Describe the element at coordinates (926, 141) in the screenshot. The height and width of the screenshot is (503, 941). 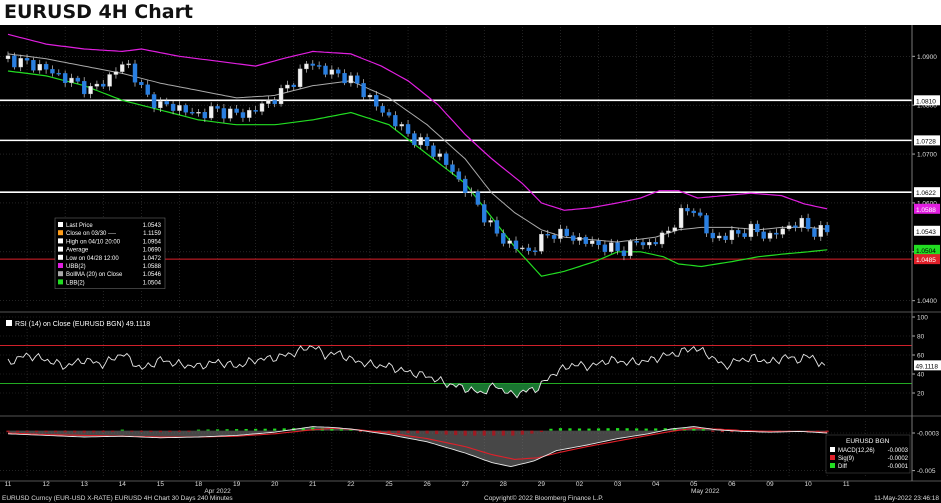
I see `level-tag-label: 1.0728` at that location.